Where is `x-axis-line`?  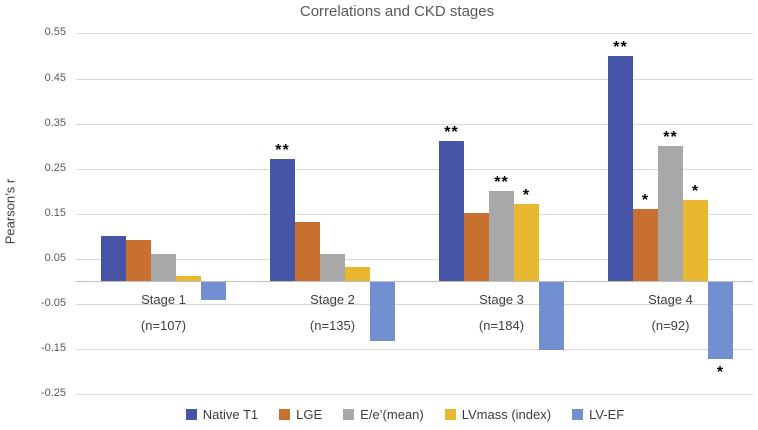
x-axis-line is located at coordinates (414, 281).